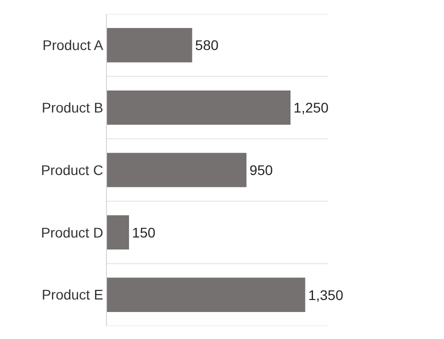  Describe the element at coordinates (73, 45) in the screenshot. I see `y-tick-label: Product A` at that location.